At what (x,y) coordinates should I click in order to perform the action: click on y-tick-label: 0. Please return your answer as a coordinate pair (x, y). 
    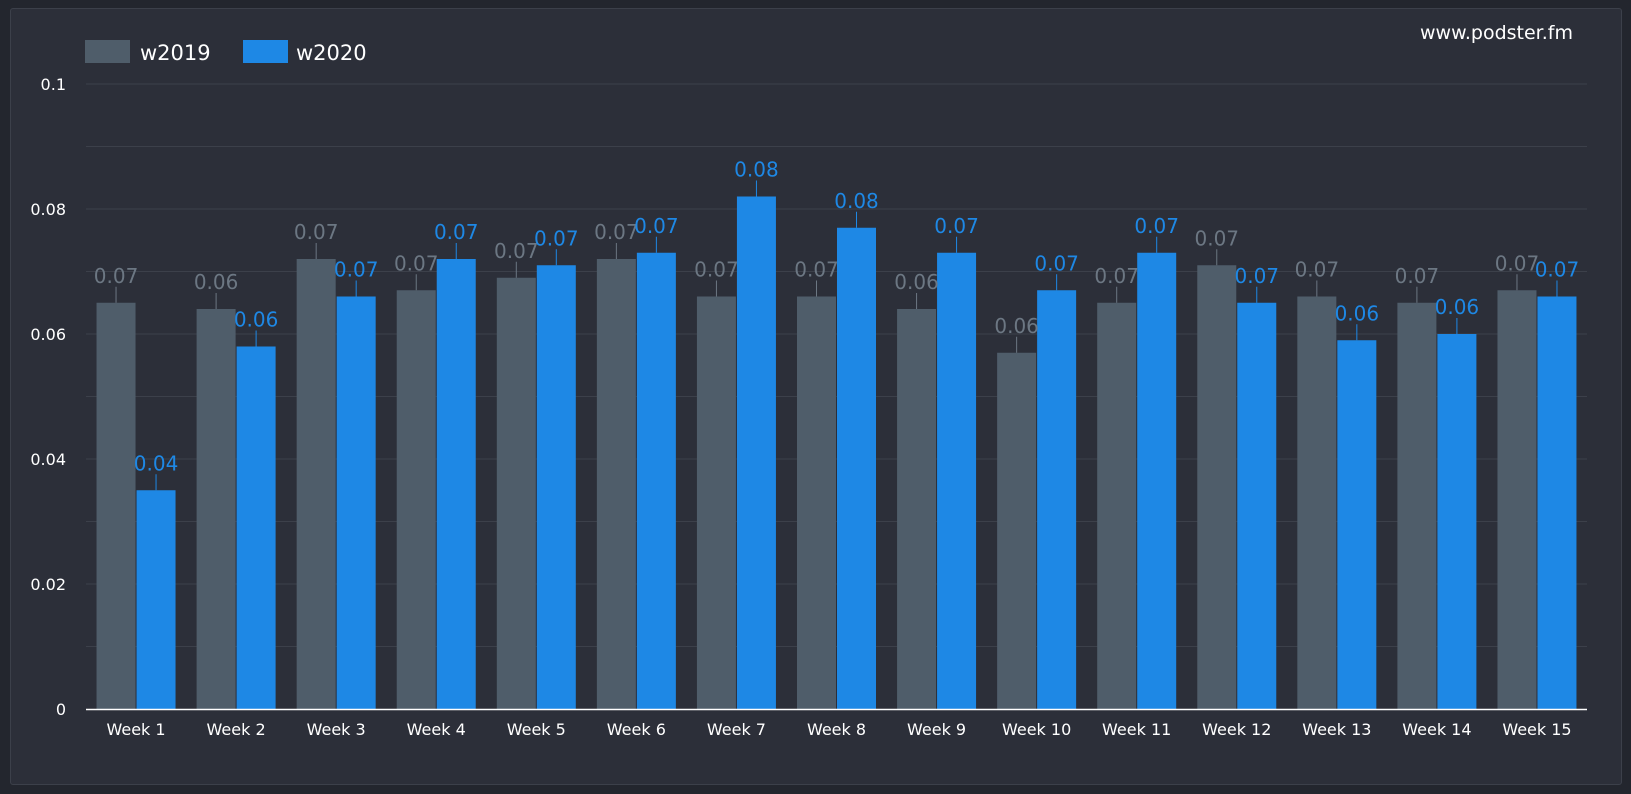
    Looking at the image, I should click on (61, 709).